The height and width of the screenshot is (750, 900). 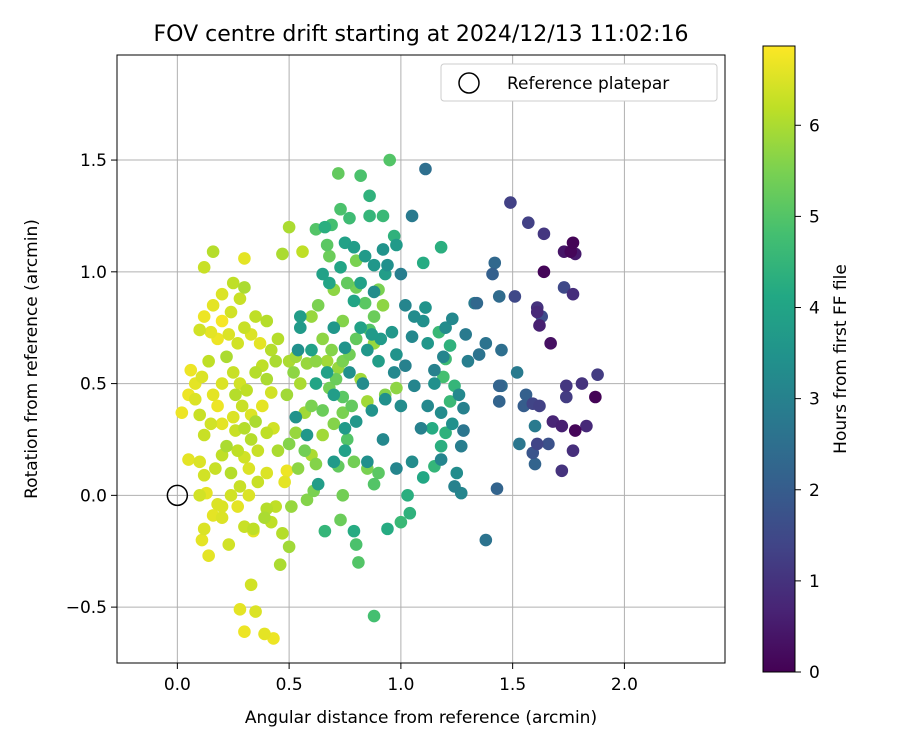 What do you see at coordinates (421, 718) in the screenshot?
I see `x-axis-label: Angular distance from reference (arcmin)` at bounding box center [421, 718].